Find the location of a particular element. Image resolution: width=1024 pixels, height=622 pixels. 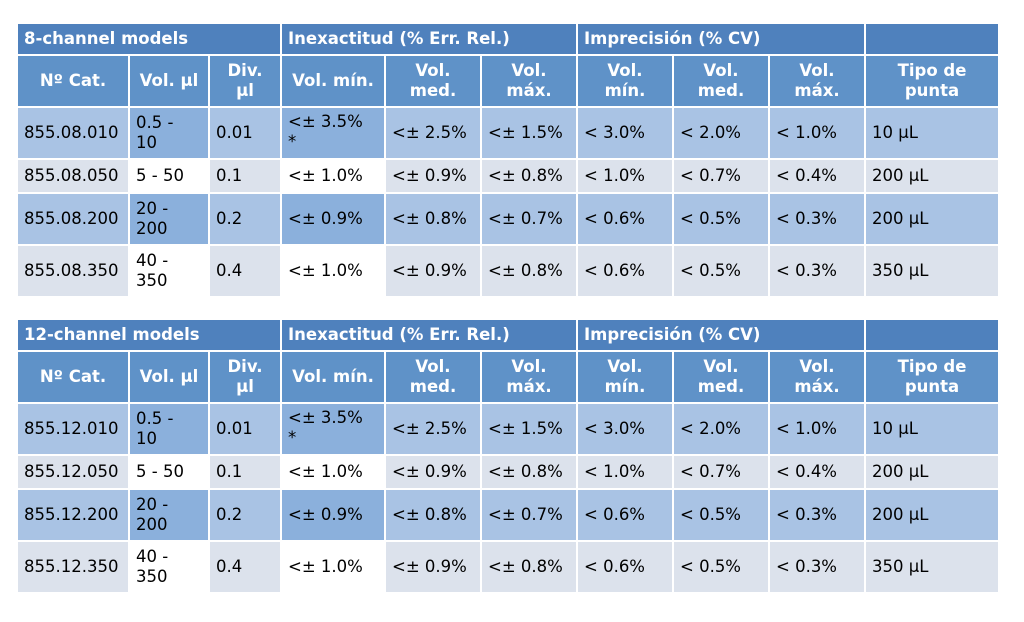

cat-cell: 855.12.350 is located at coordinates (73, 567).